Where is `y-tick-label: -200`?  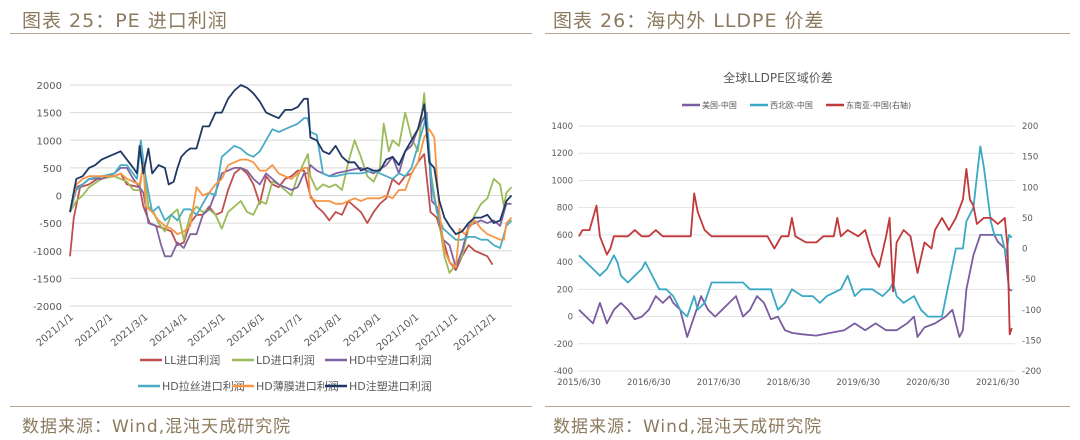
y-tick-label: -200 is located at coordinates (563, 345).